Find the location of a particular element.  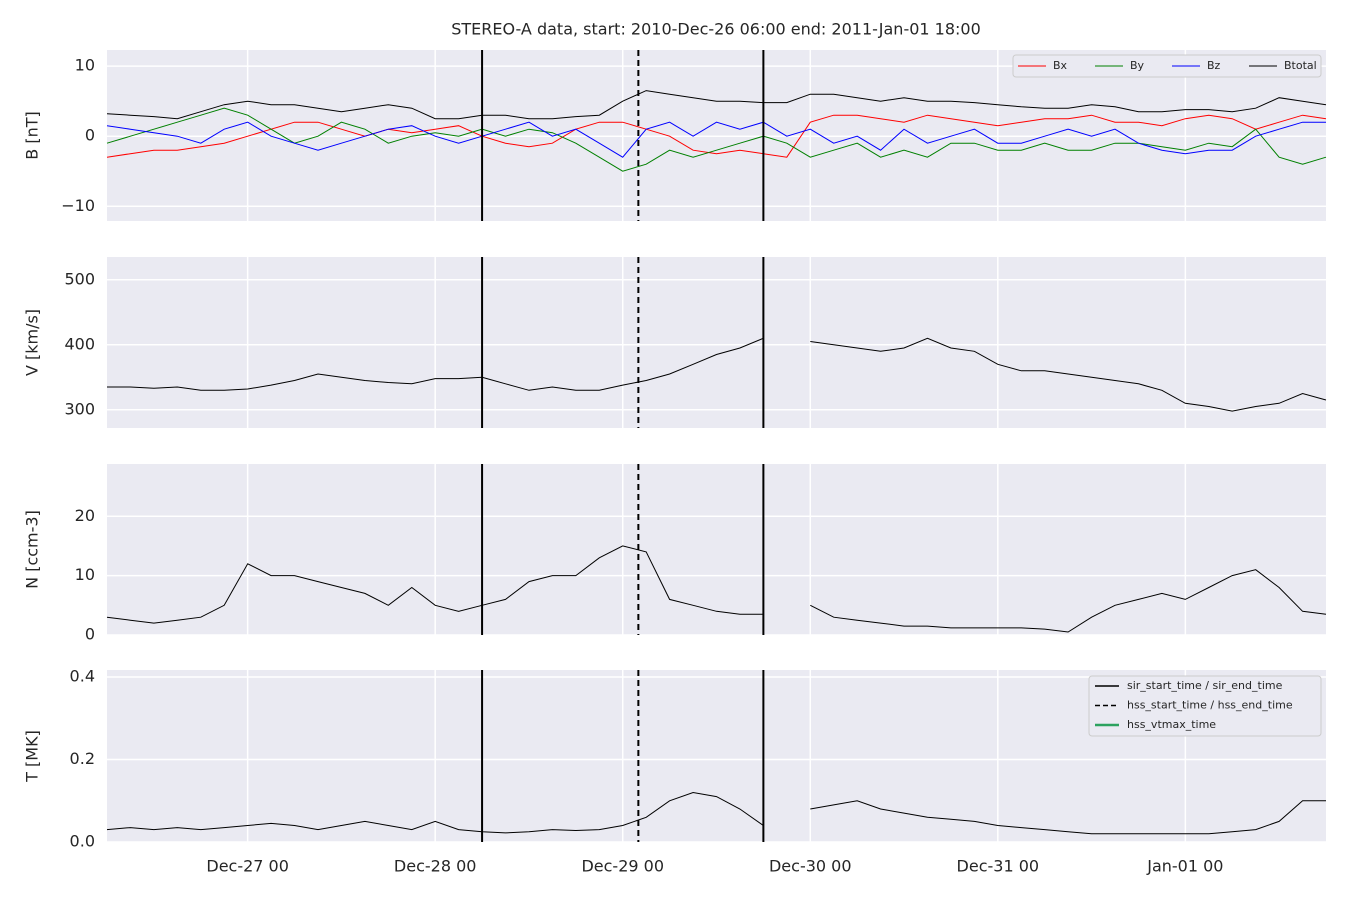

y-tick-label: 400 is located at coordinates (79, 343).